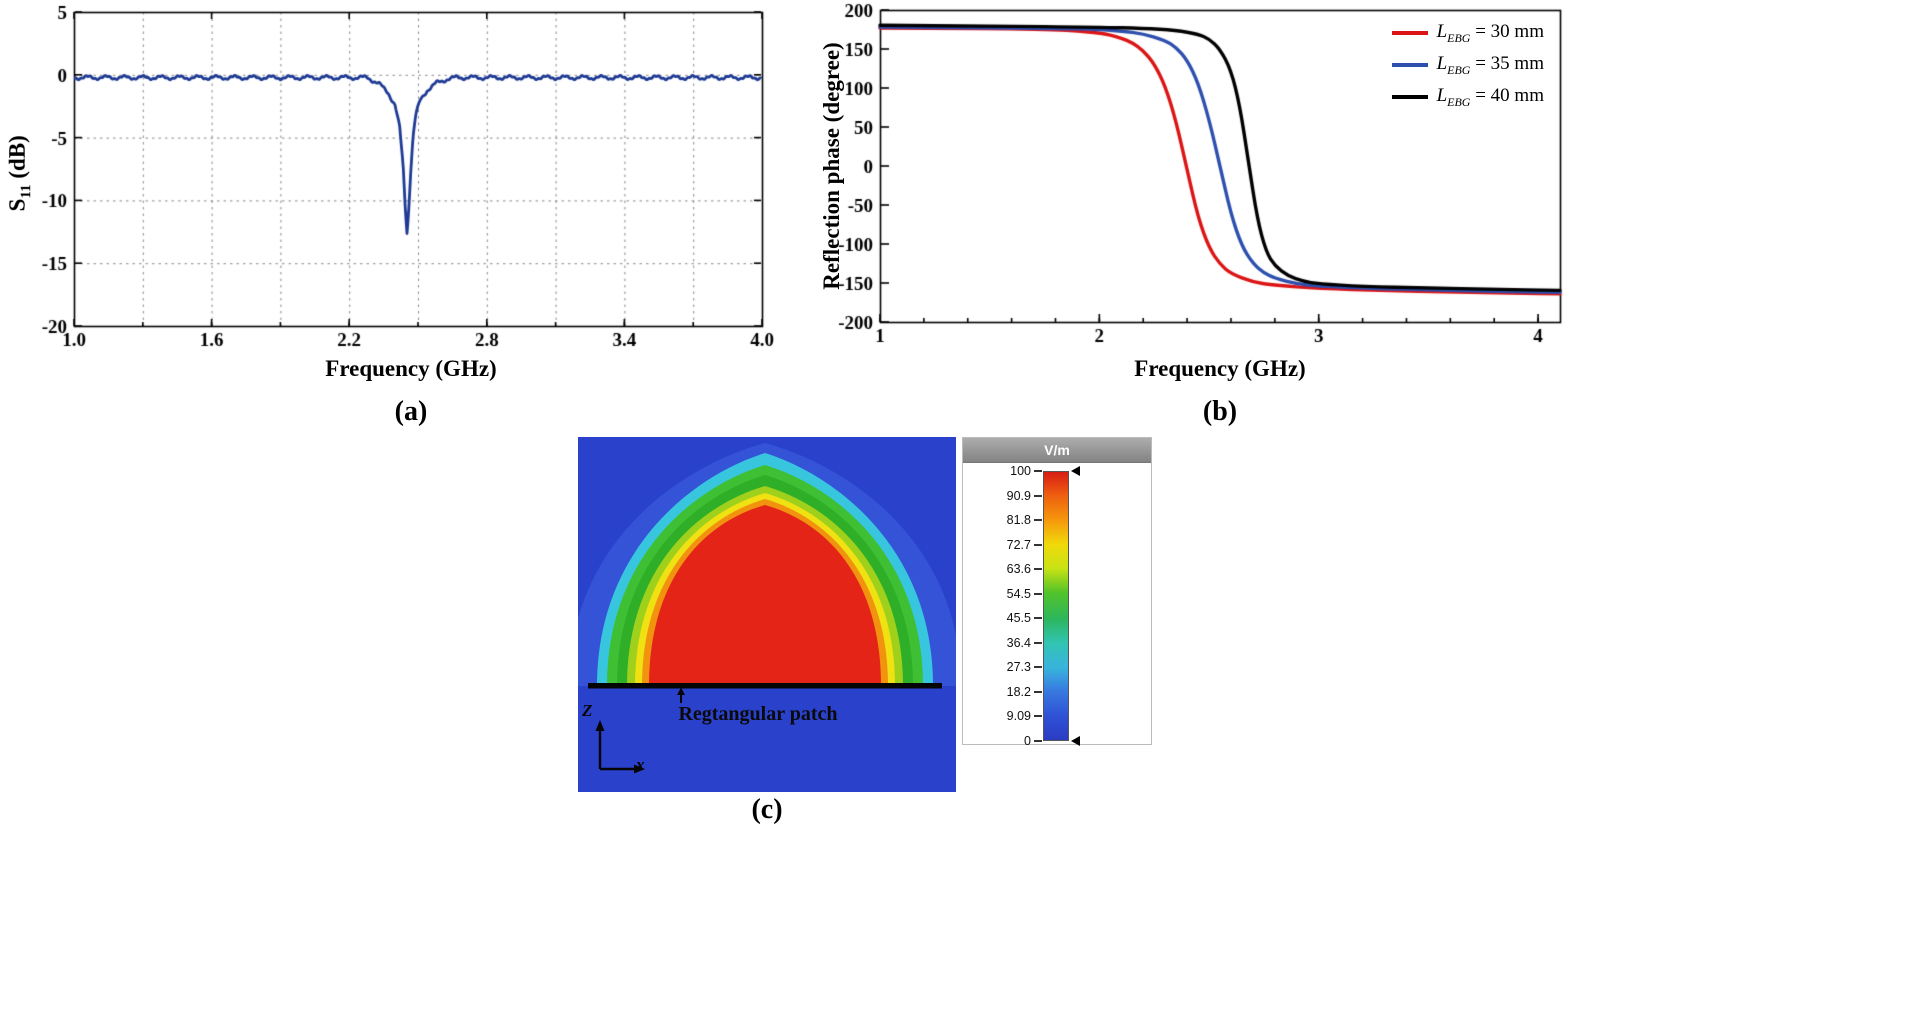  I want to click on rectangular-patch-annotation: Regtangular patch, so click(758, 714).